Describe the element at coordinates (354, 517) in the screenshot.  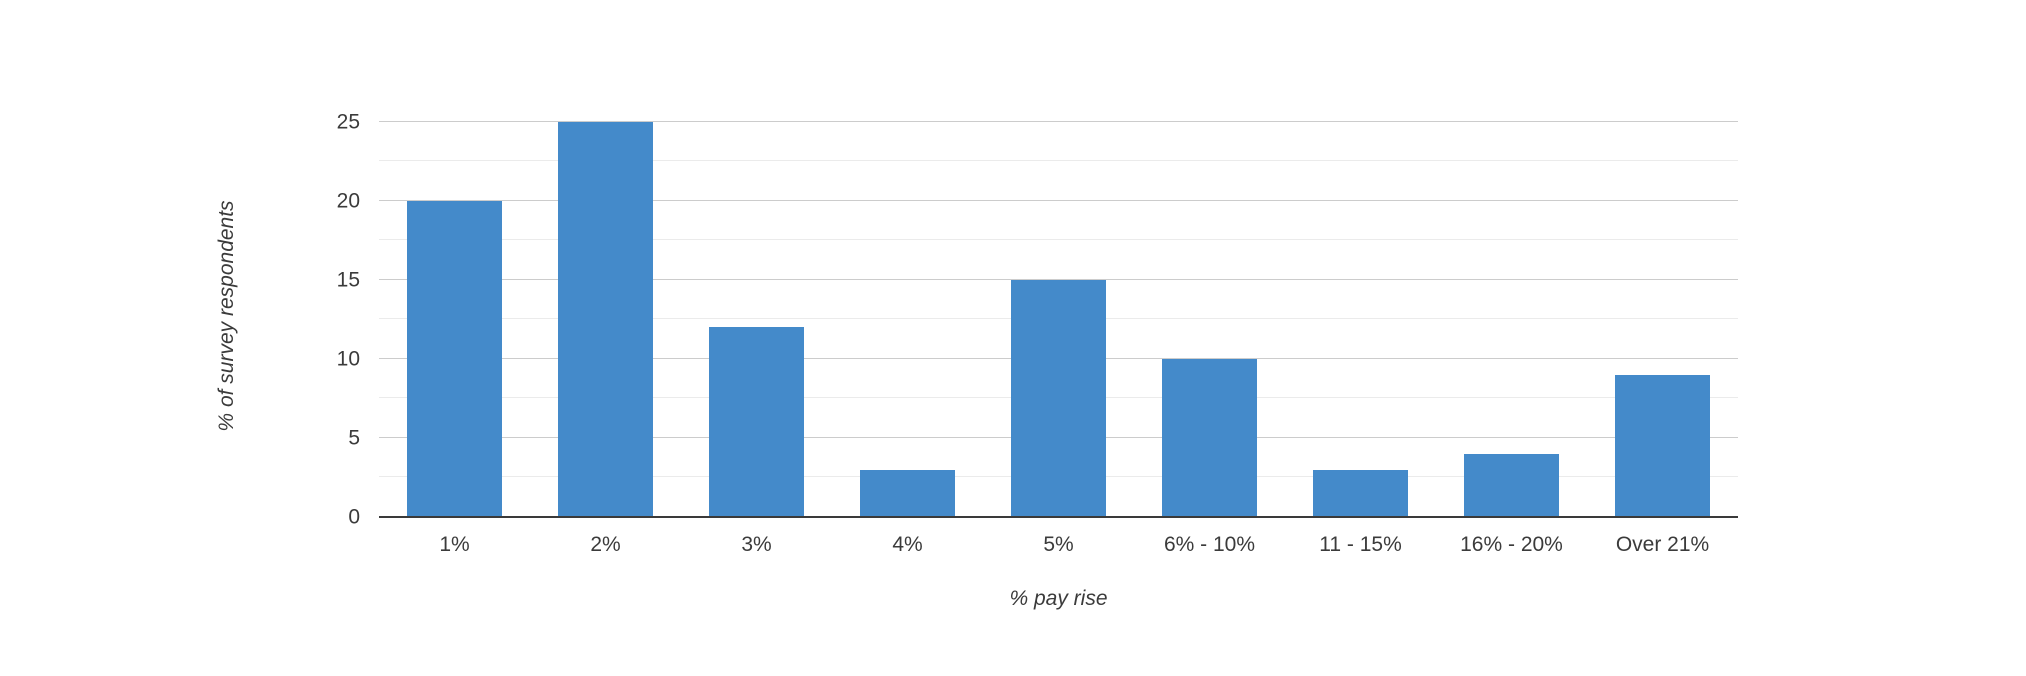
I see `y-tick-label: 0` at that location.